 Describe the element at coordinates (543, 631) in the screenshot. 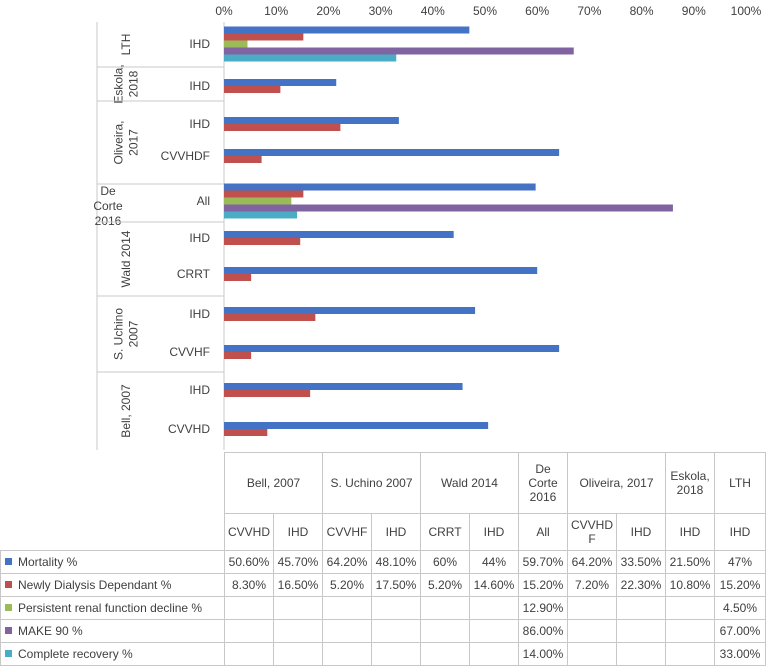

I see `table-cell: 86.00%` at that location.